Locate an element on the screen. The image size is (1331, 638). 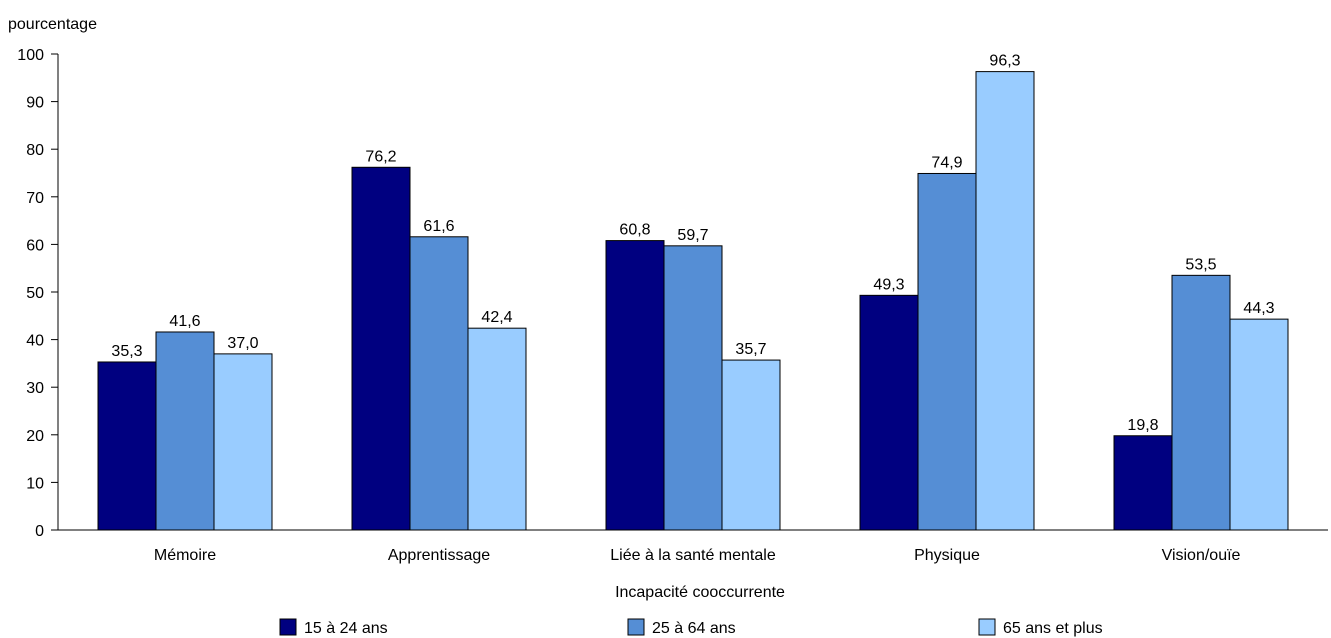
category-label: Physique is located at coordinates (947, 555).